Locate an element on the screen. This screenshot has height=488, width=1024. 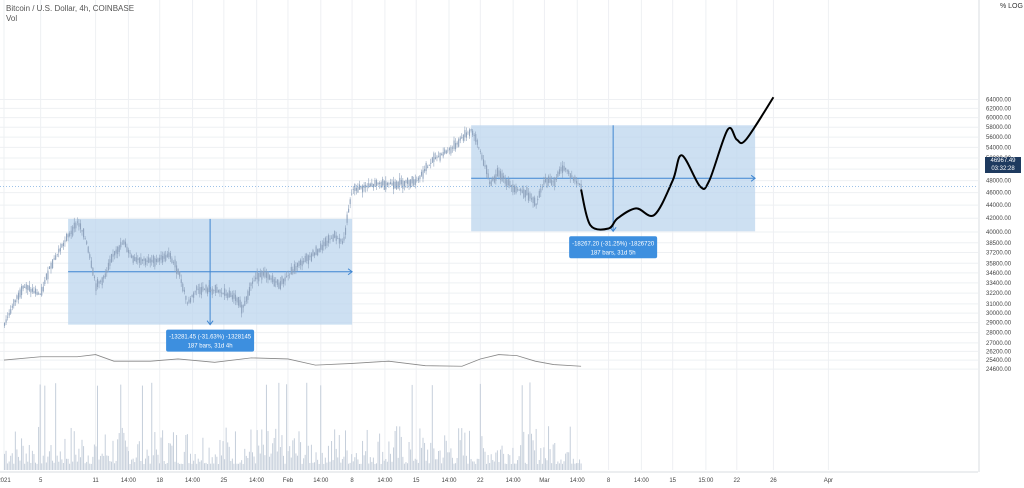
scale-indicator: % LOG is located at coordinates (1011, 6).